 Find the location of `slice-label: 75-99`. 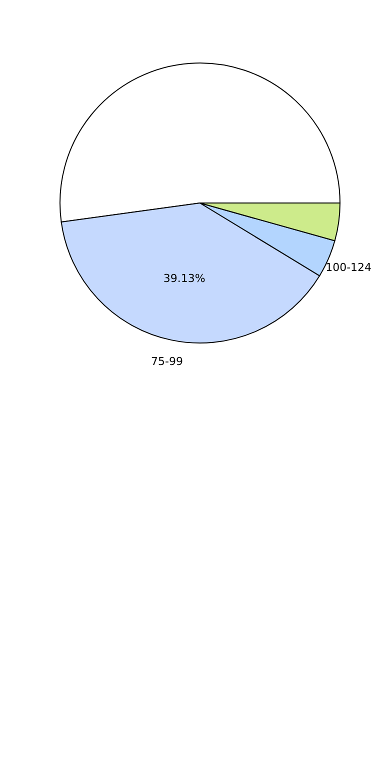

slice-label: 75-99 is located at coordinates (167, 361).